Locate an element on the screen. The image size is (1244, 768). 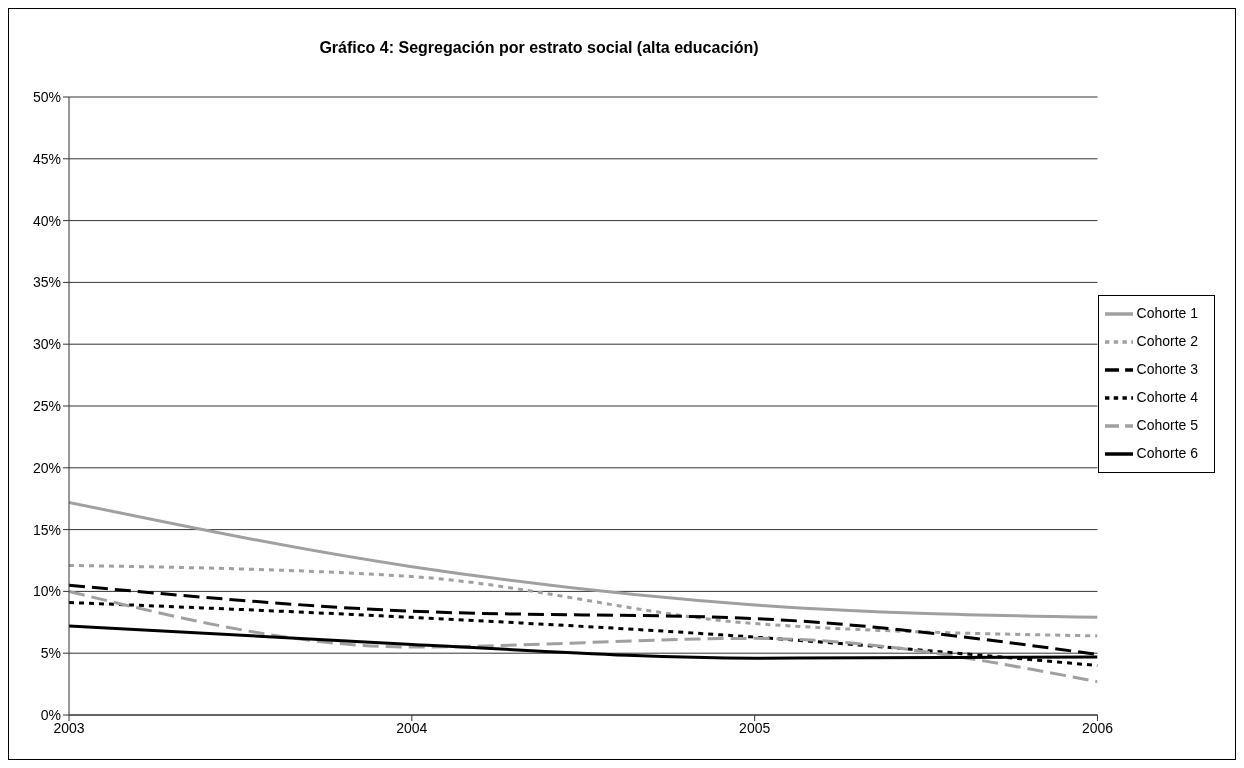
y-tick-label: 35% is located at coordinates (46, 282).